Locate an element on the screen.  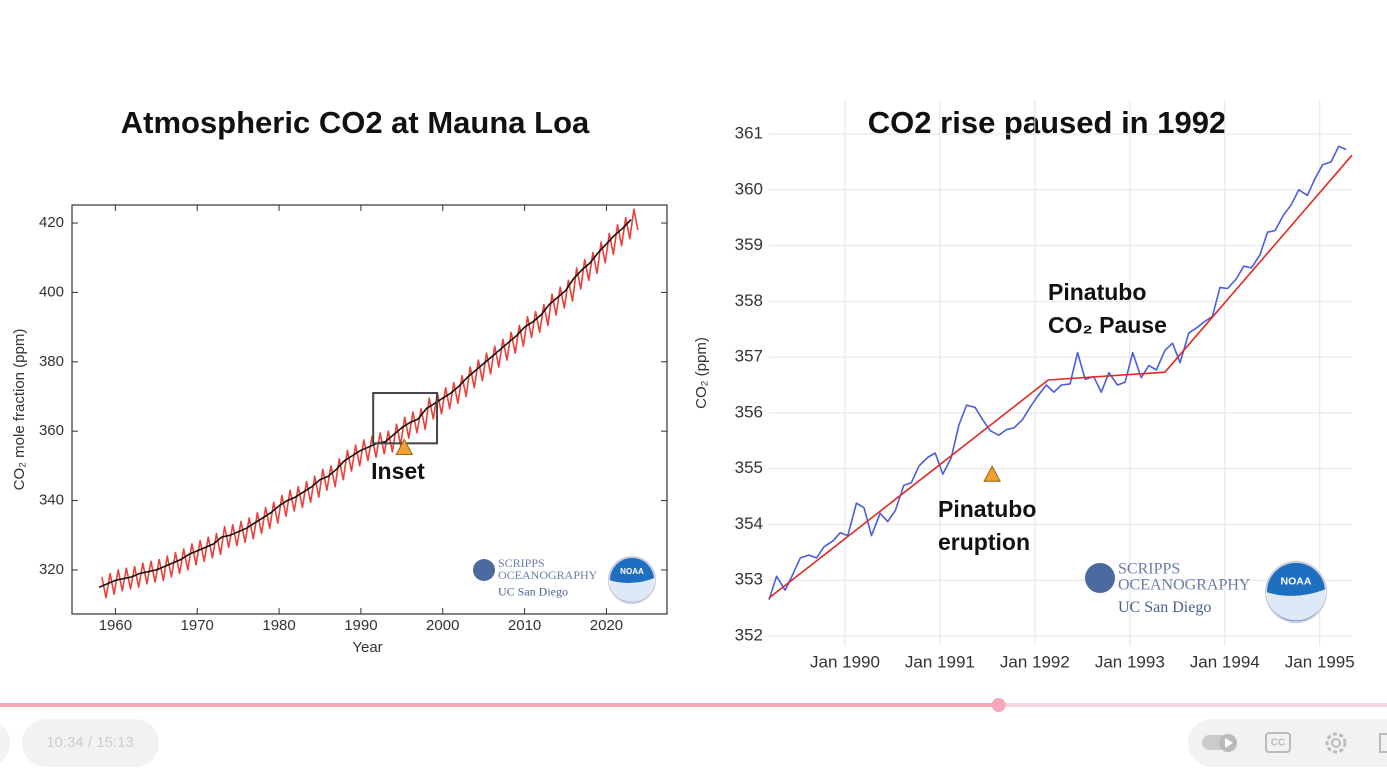
y-tick-label: 353 is located at coordinates (749, 579).